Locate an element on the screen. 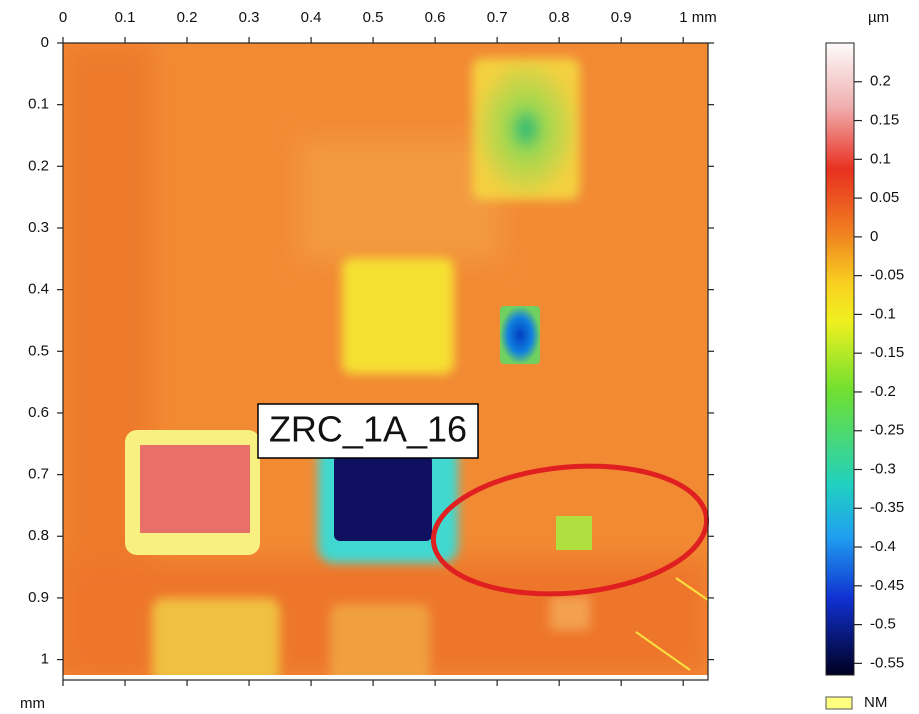  y-tick-label: 0.7 is located at coordinates (38, 474).